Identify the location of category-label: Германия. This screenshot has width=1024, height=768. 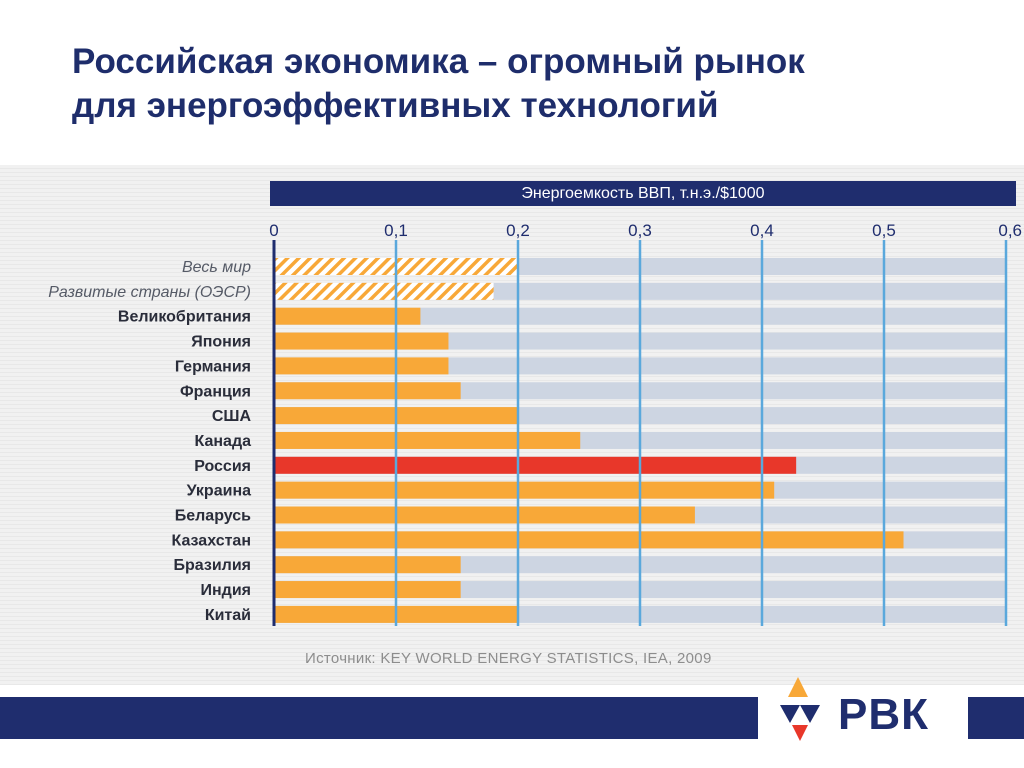
(213, 366).